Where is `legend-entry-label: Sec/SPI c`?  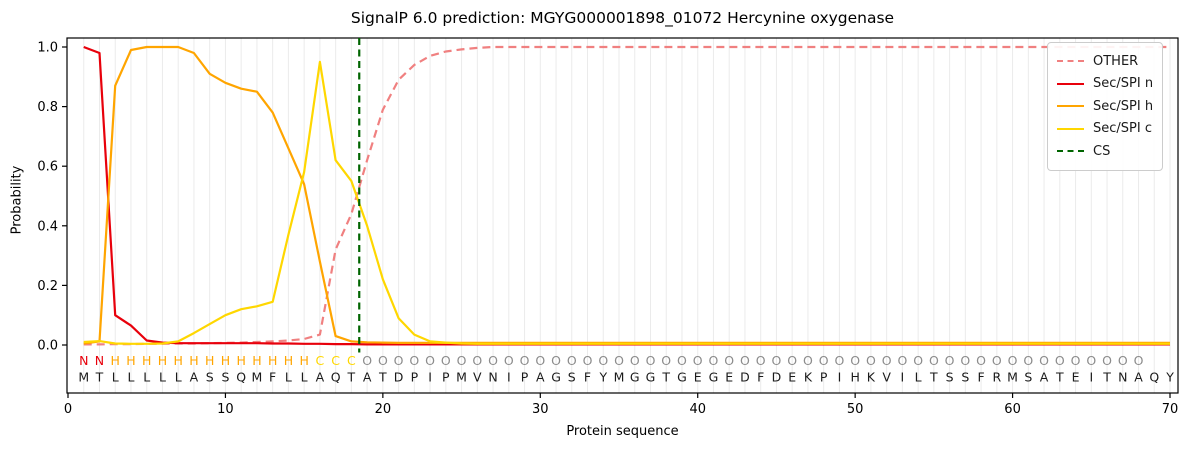 legend-entry-label: Sec/SPI c is located at coordinates (1122, 129).